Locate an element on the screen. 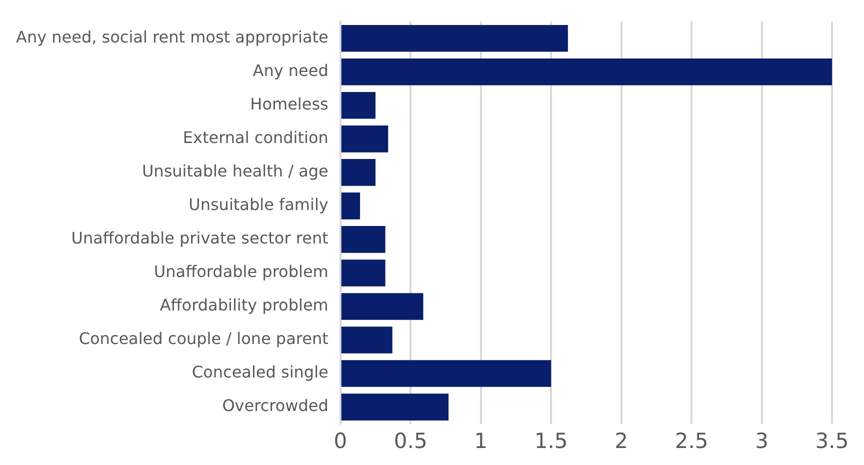 The width and height of the screenshot is (864, 465). x-tick-label: 2 is located at coordinates (621, 440).